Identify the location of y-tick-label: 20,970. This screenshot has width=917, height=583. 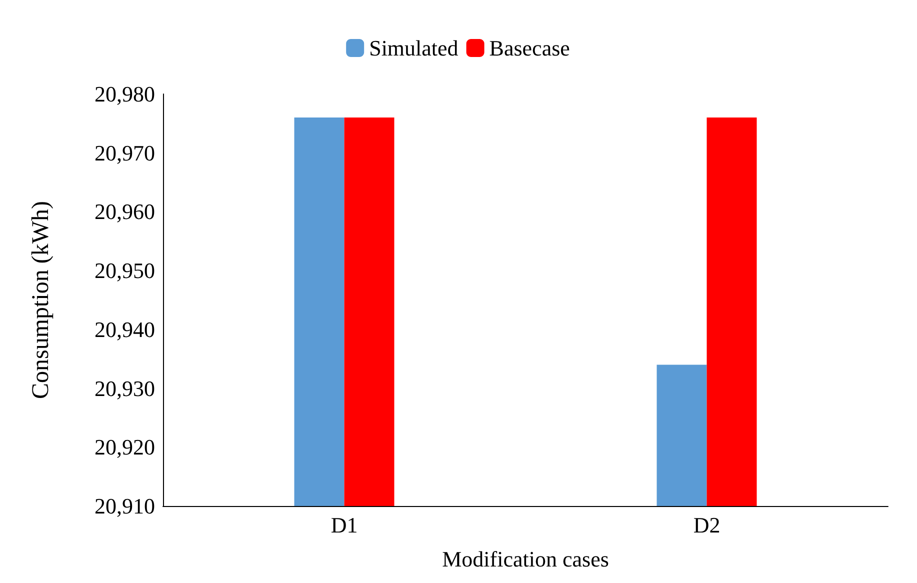
(124, 153).